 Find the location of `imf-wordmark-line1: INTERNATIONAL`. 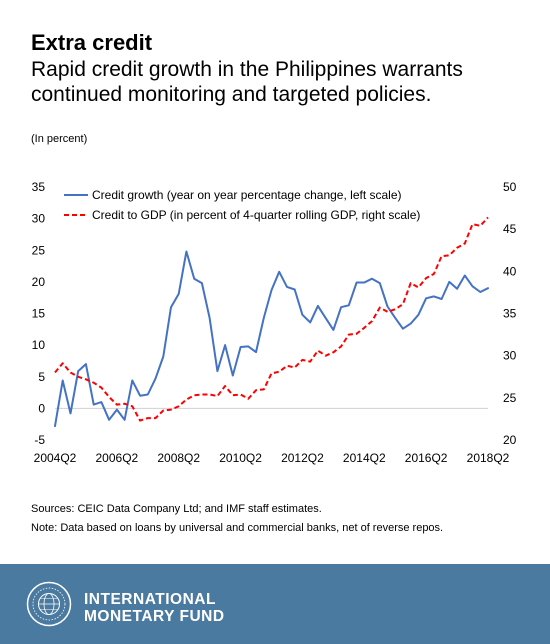

imf-wordmark-line1: INTERNATIONAL is located at coordinates (150, 599).